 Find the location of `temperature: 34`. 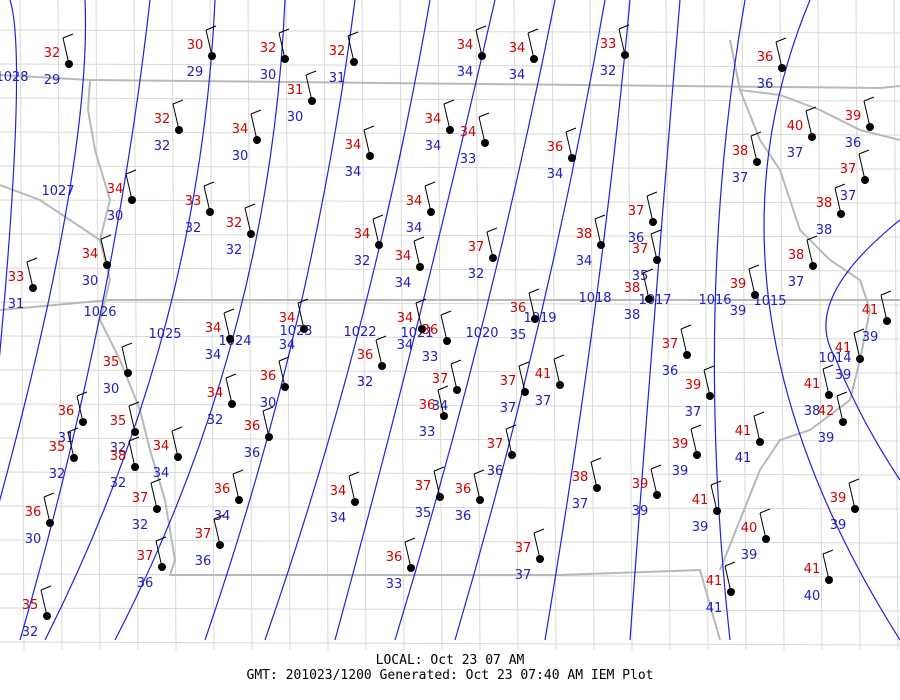

temperature: 34 is located at coordinates (287, 318).